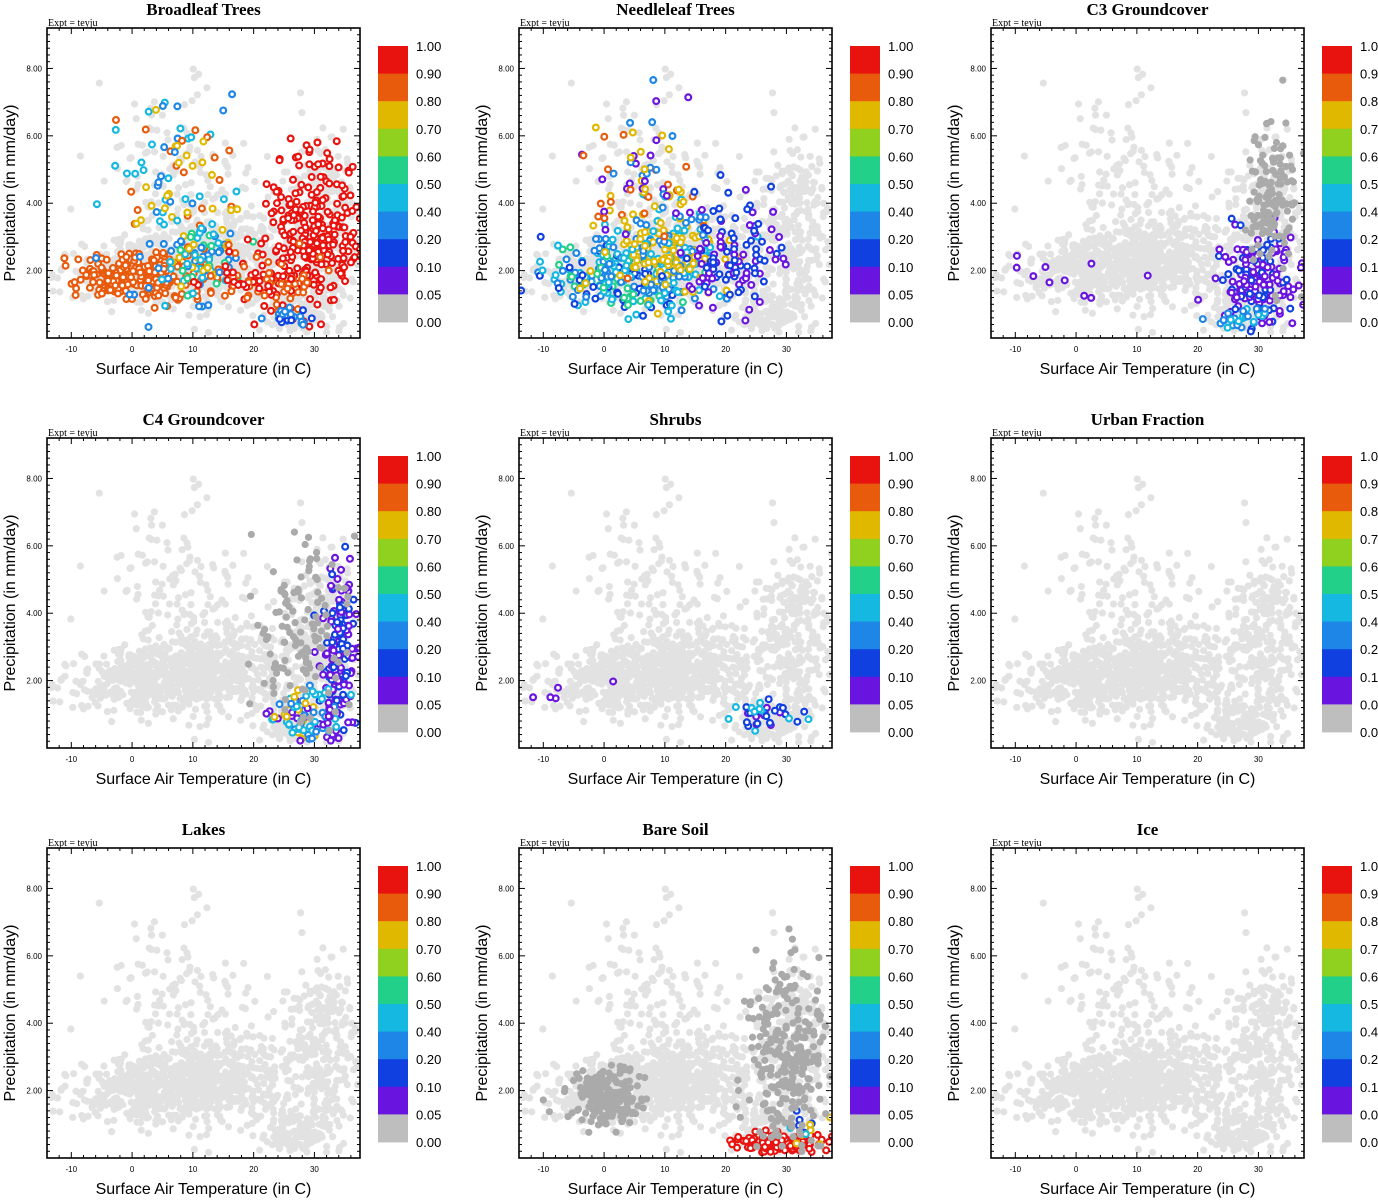  What do you see at coordinates (900, 156) in the screenshot?
I see `colorbar-label: 0.60` at bounding box center [900, 156].